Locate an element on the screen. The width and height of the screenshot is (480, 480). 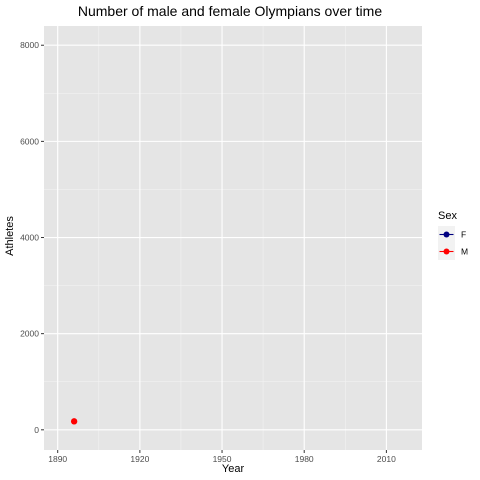
y-tick-label: 6000 is located at coordinates (29, 141).